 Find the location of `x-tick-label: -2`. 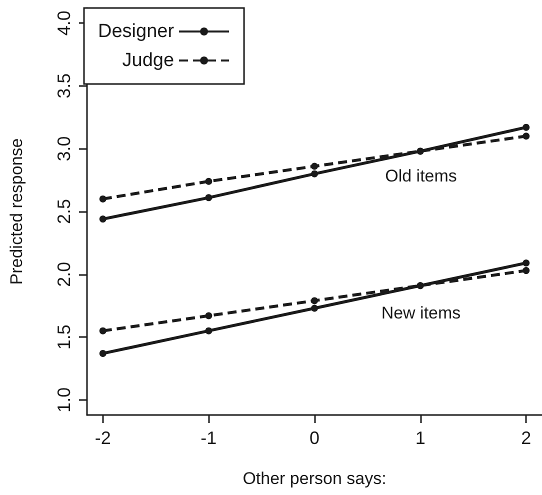

x-tick-label: -2 is located at coordinates (102, 438).